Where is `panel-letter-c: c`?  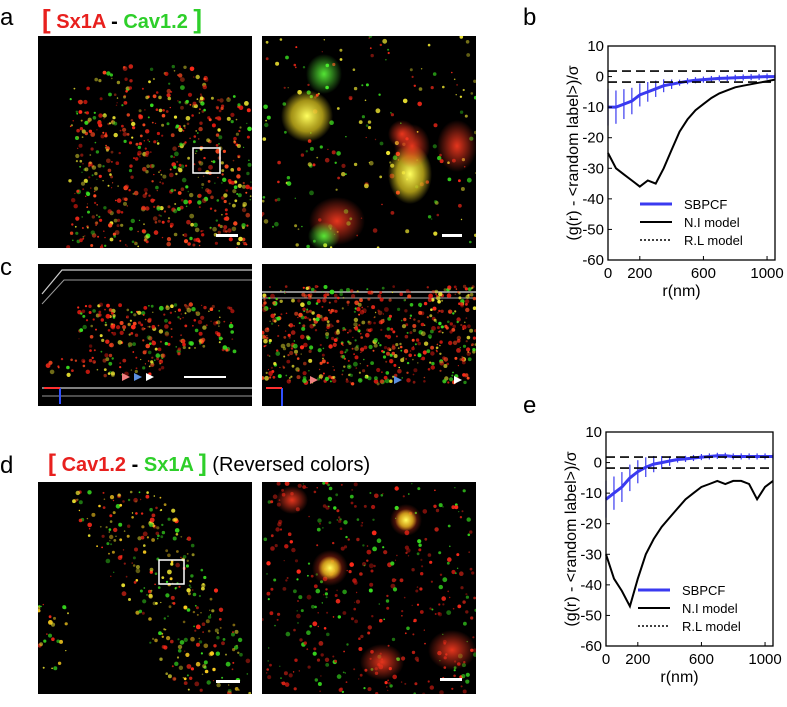
panel-letter-c: c is located at coordinates (6, 267).